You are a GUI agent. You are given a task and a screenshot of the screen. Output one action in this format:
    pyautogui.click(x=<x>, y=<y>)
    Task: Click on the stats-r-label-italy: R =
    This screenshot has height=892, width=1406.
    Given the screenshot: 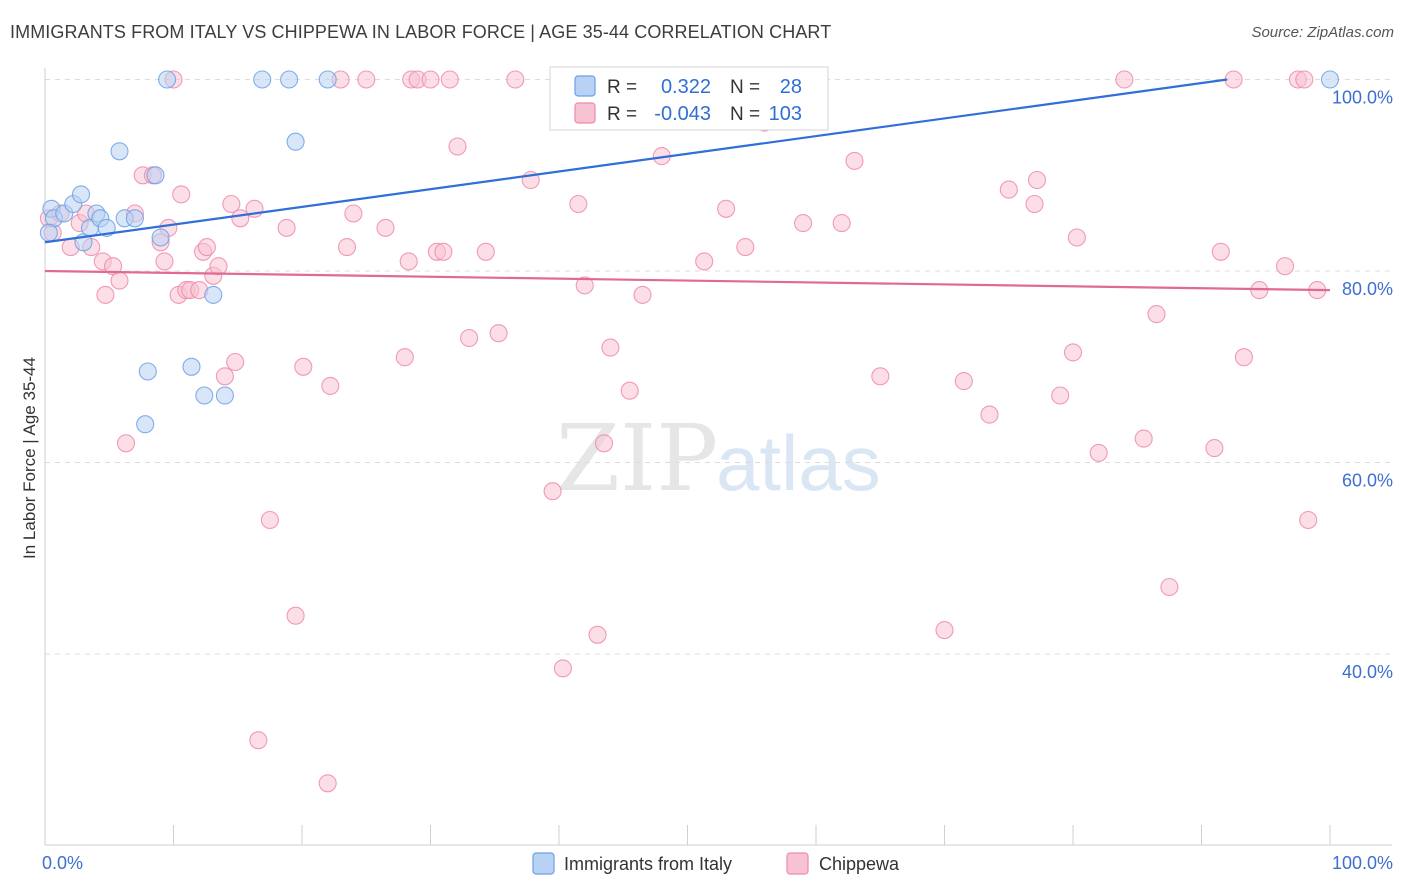 What is the action you would take?
    pyautogui.click(x=622, y=87)
    